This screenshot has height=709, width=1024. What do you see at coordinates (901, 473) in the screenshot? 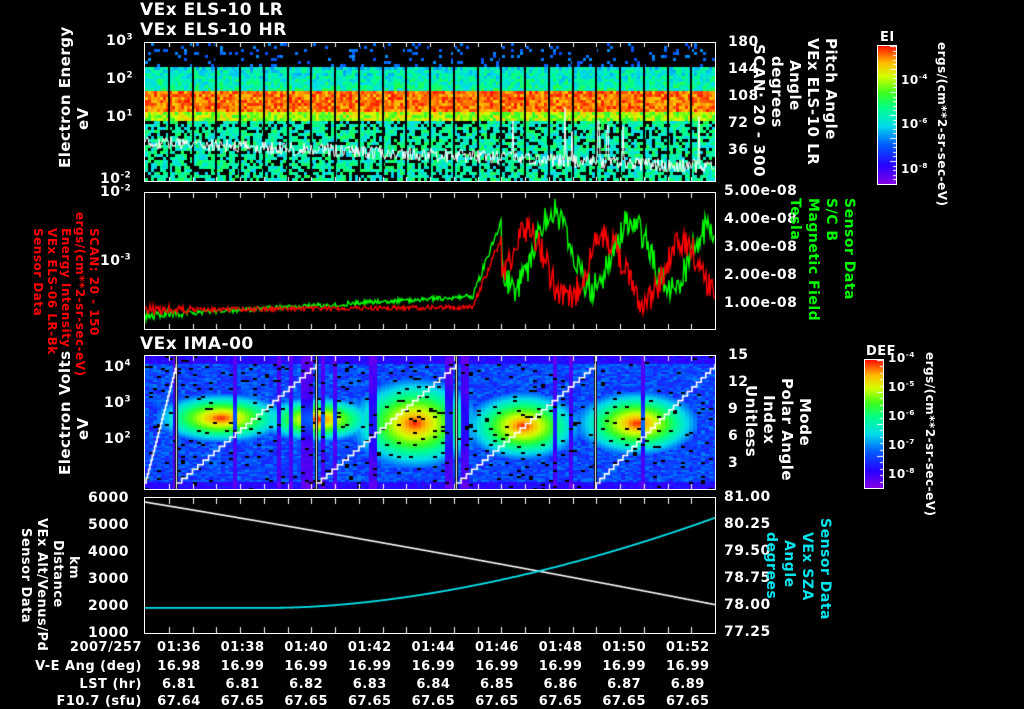
I see `colorbar-def-tick-4: 10-8` at bounding box center [901, 473].